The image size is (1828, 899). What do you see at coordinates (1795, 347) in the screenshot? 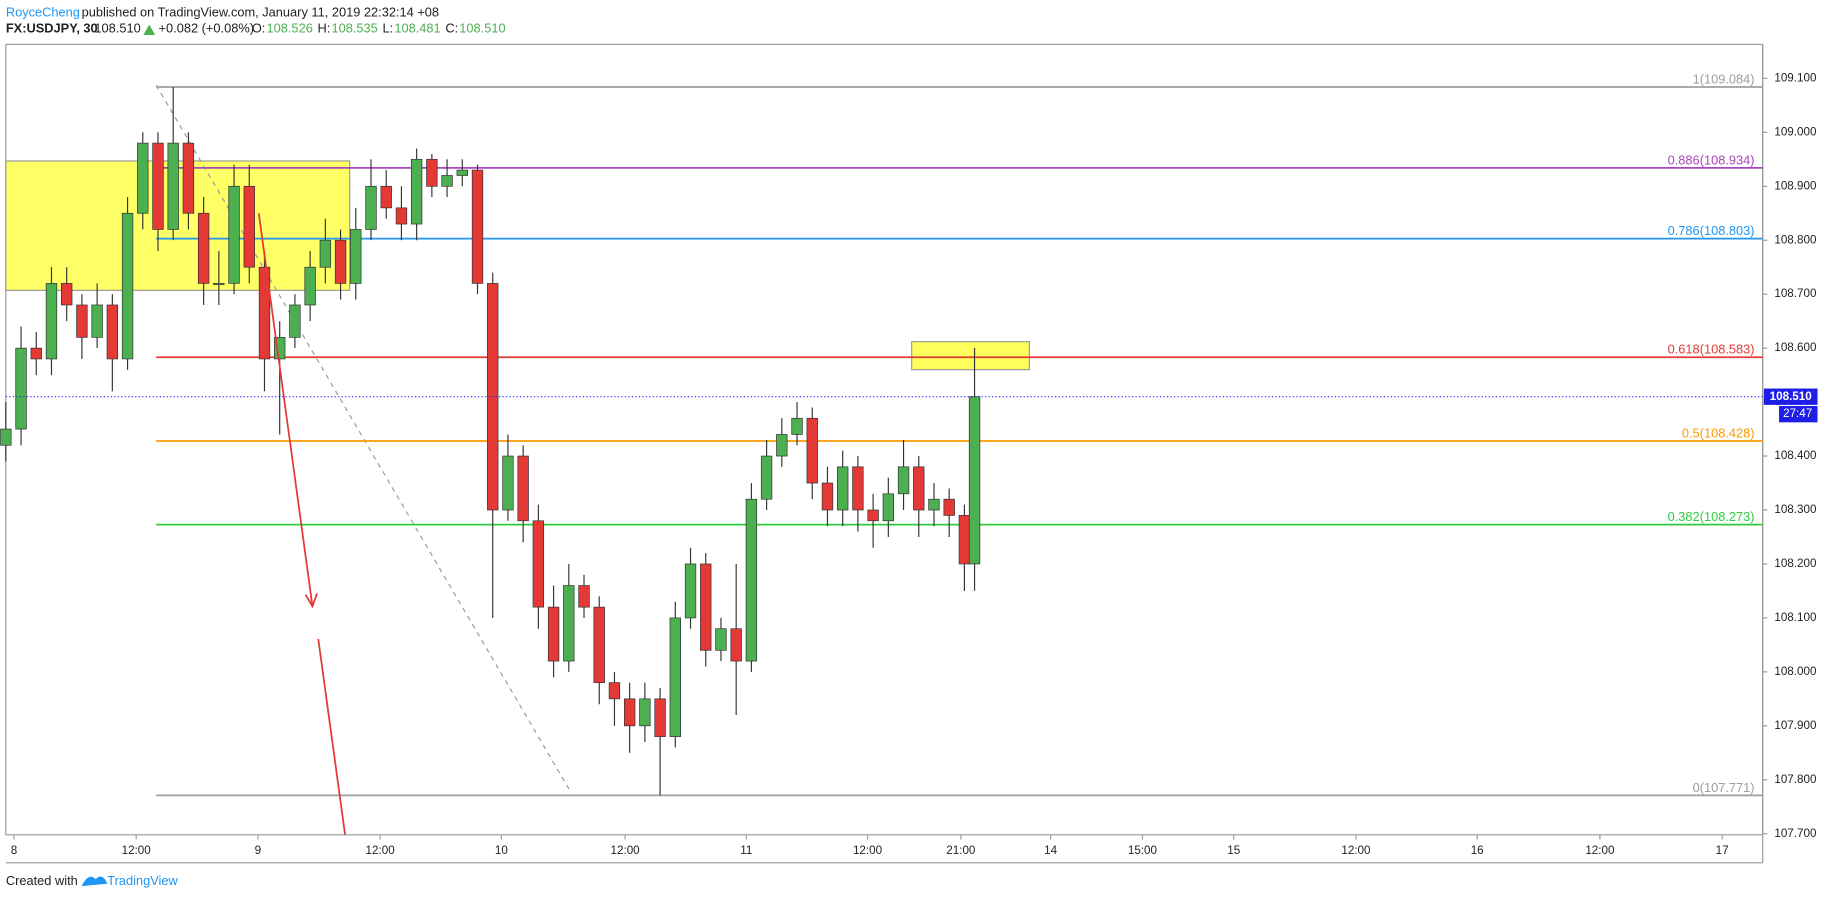
I see `y-tick-label: 108.600` at bounding box center [1795, 347].